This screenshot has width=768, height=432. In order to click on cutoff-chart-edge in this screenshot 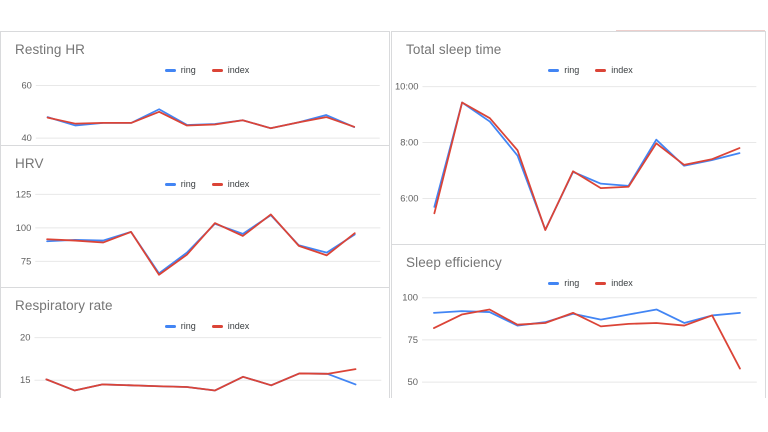, I will do `click(690, 30)`.